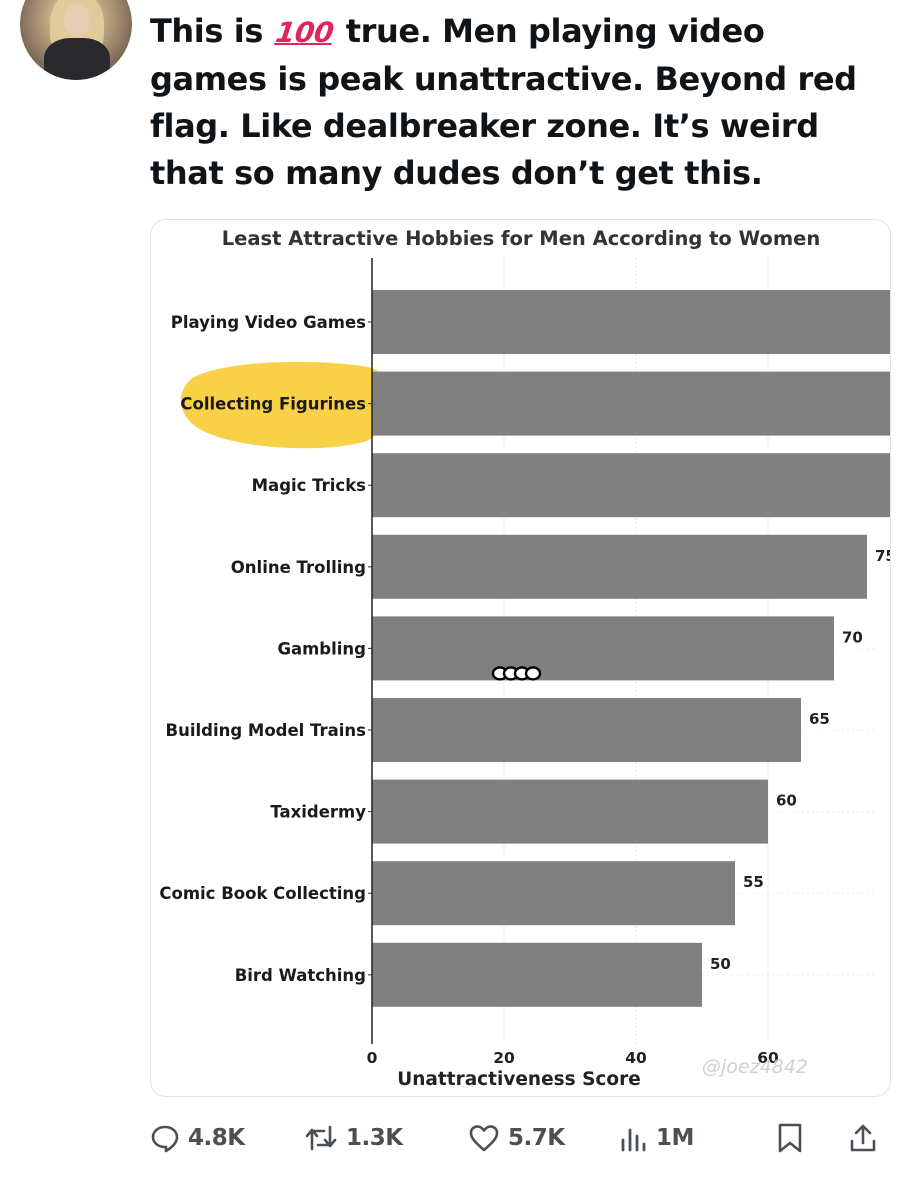 This screenshot has height=1200, width=910. What do you see at coordinates (768, 1058) in the screenshot?
I see `x-tick-label: 60` at bounding box center [768, 1058].